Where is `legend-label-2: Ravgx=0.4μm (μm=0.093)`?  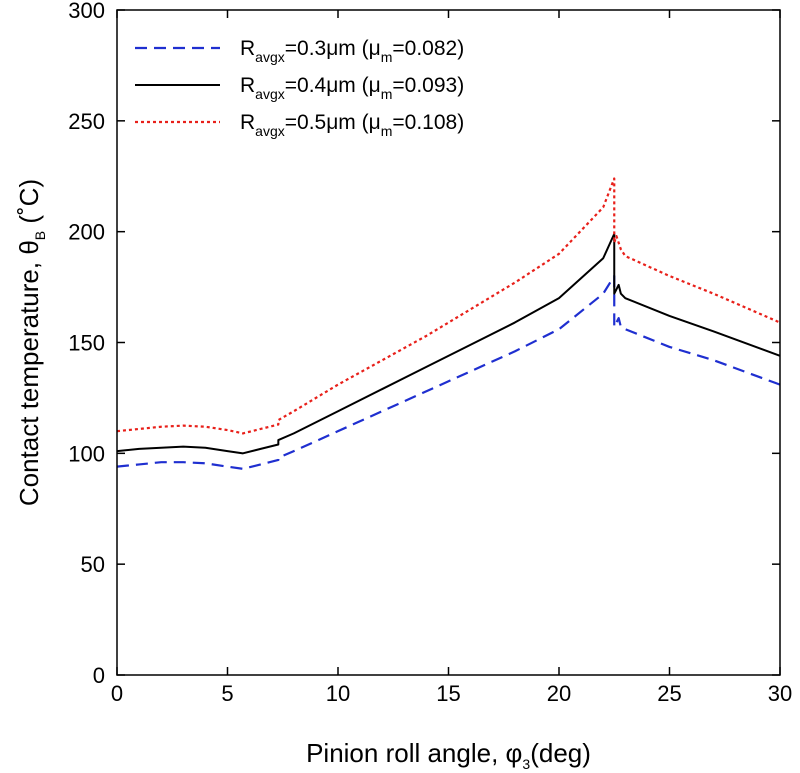
legend-label-2: Ravgx=0.4μm (μm=0.093) is located at coordinates (352, 88).